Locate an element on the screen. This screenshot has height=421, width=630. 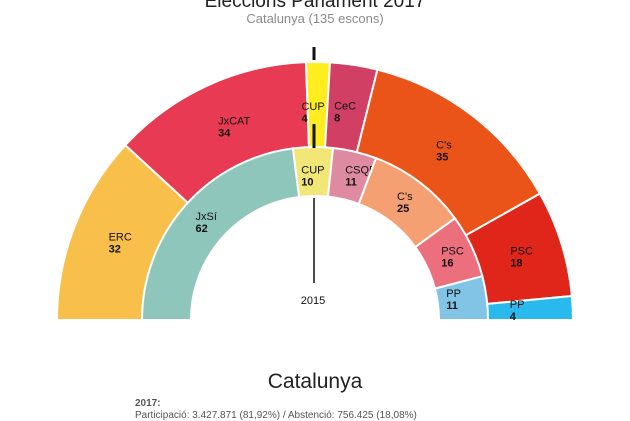
party-label-2015-jxsi: JxSí is located at coordinates (205, 217).